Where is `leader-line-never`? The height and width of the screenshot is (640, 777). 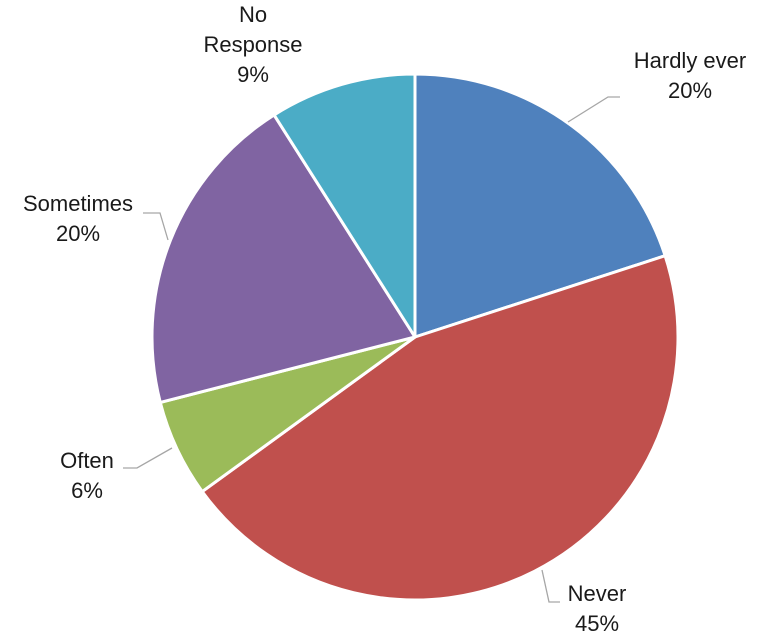 leader-line-never is located at coordinates (550, 586).